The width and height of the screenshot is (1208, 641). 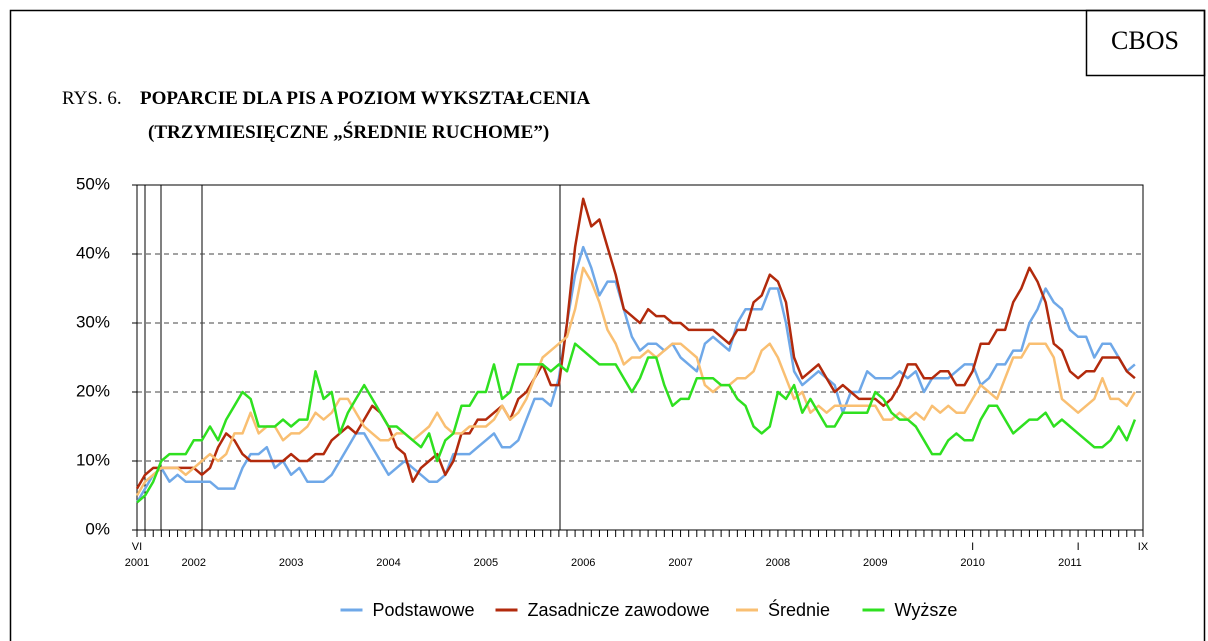 What do you see at coordinates (93, 183) in the screenshot?
I see `y-tick-label: 50%` at bounding box center [93, 183].